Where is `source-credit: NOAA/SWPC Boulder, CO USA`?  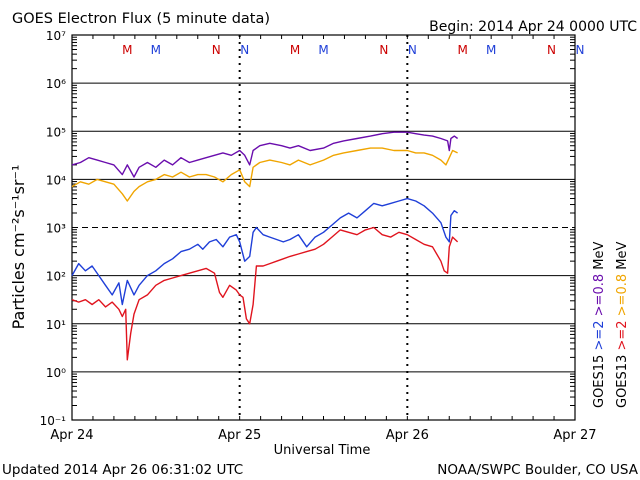 source-credit: NOAA/SWPC Boulder, CO USA is located at coordinates (538, 470).